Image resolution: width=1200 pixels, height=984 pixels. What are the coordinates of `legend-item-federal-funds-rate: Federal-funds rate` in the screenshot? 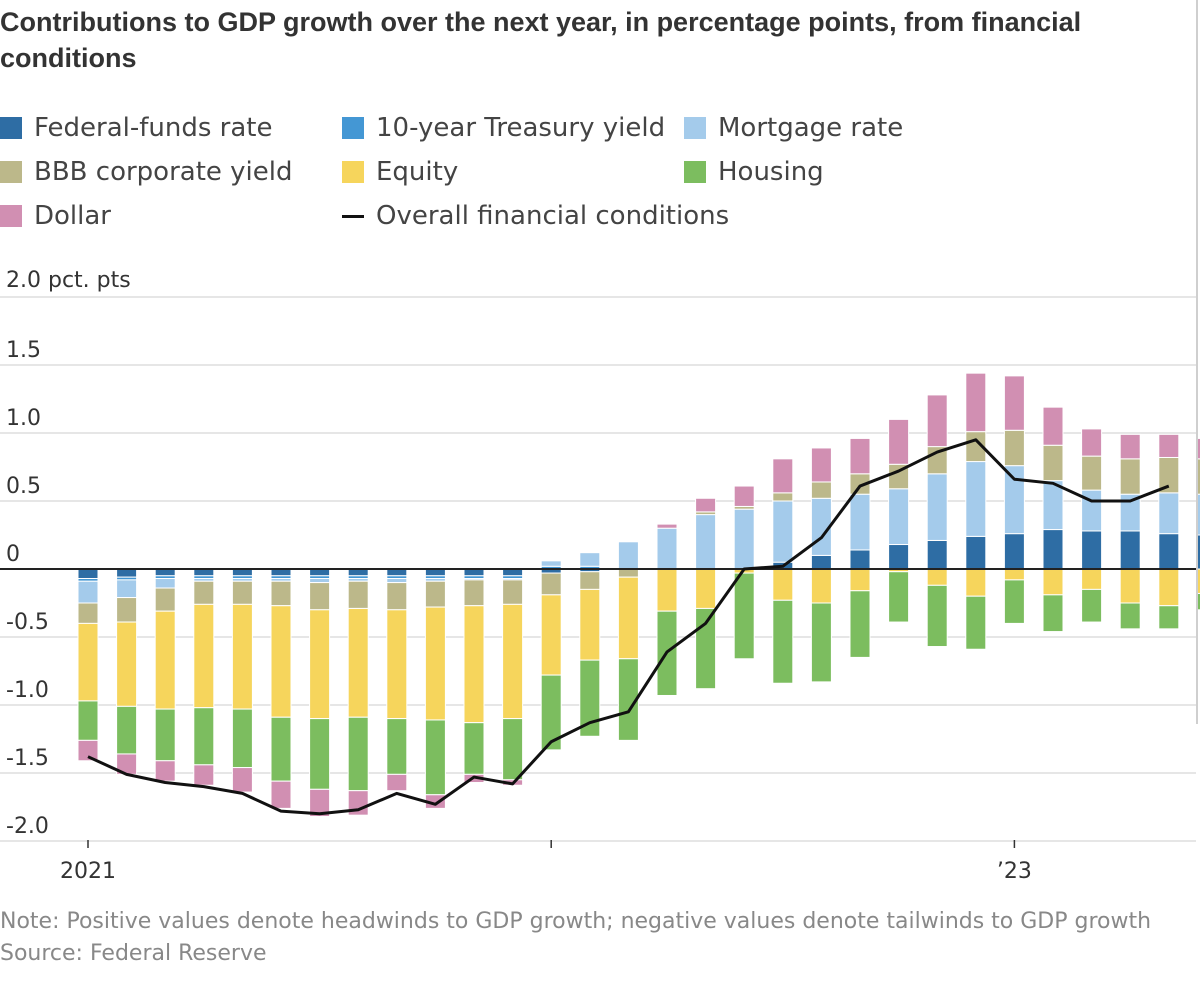 It's located at (136, 128).